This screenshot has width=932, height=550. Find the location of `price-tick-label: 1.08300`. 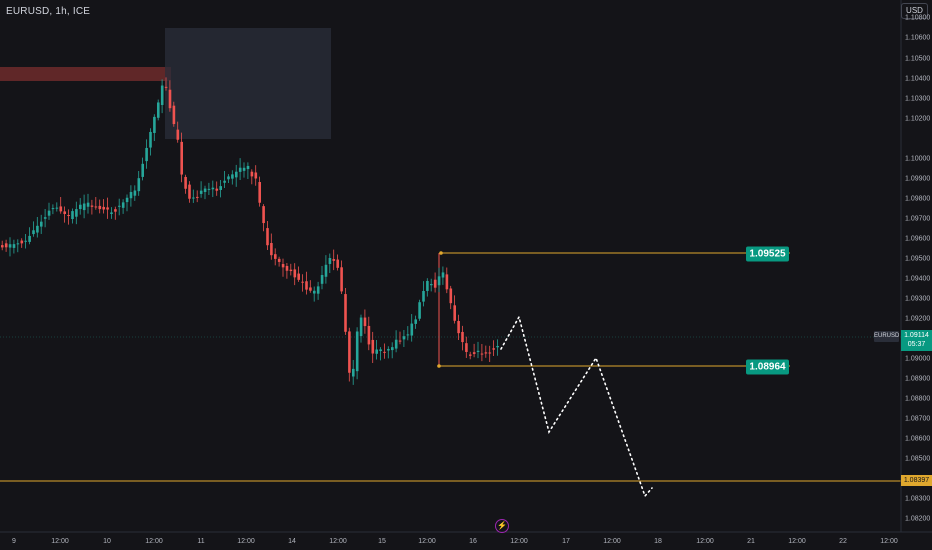

price-tick-label: 1.08300 is located at coordinates (918, 499).